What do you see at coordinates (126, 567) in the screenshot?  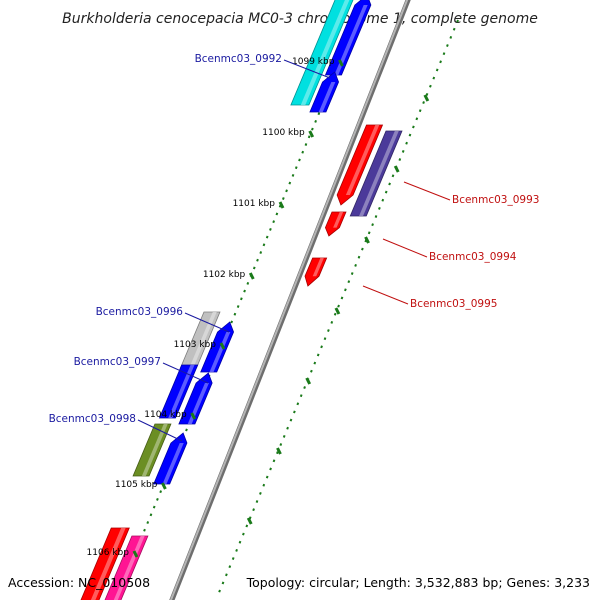 I see `gene-pink` at bounding box center [126, 567].